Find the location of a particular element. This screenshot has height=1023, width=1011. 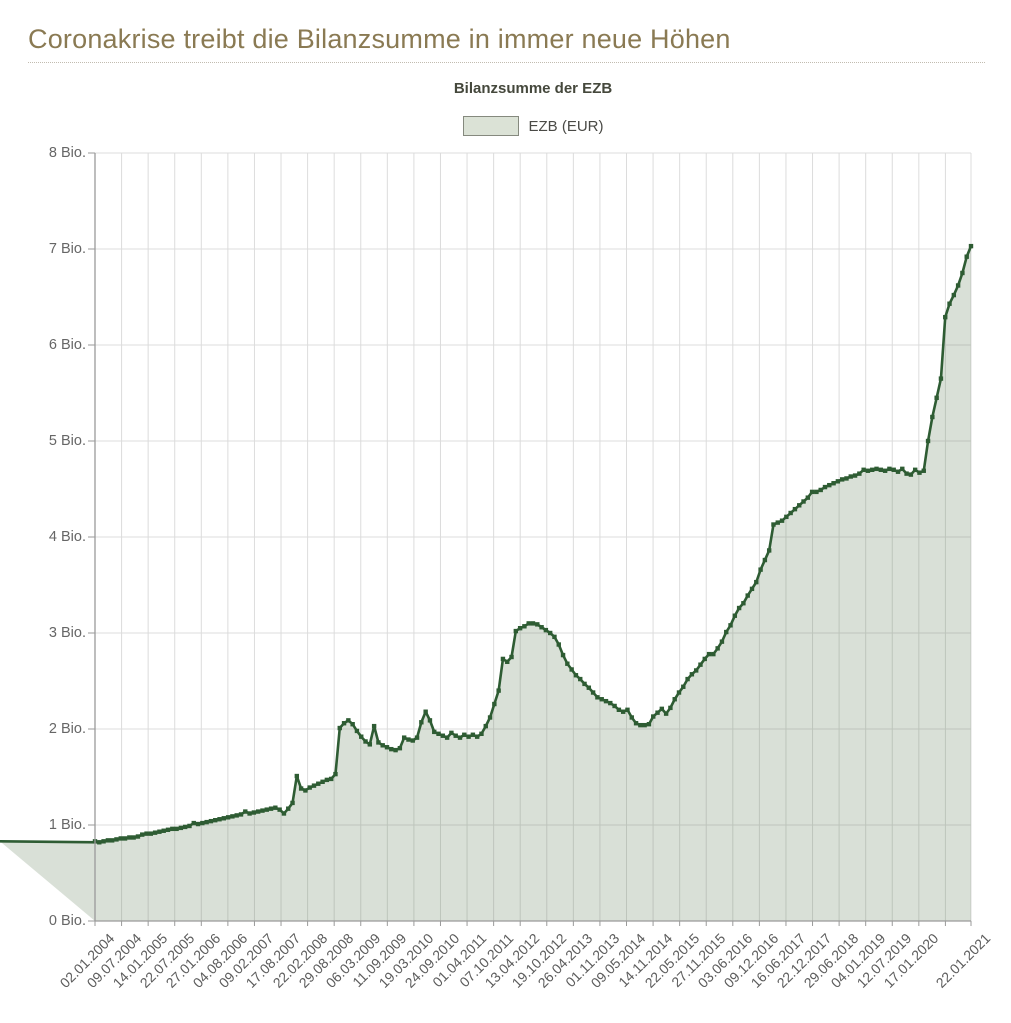

y-tick-label: 5 Bio. is located at coordinates (67, 441).